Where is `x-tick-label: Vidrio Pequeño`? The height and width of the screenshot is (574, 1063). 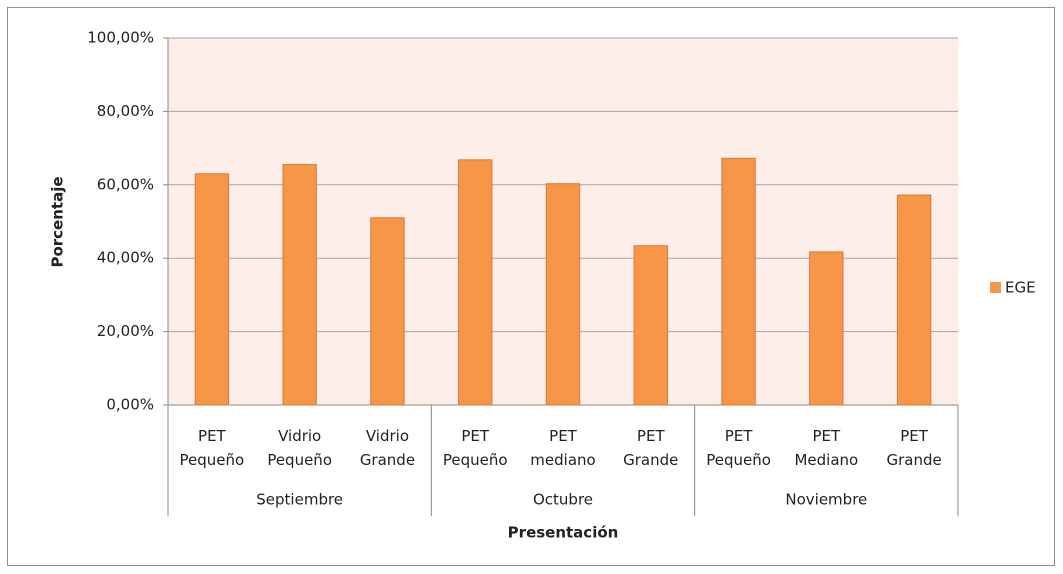 x-tick-label: Vidrio Pequeño is located at coordinates (299, 448).